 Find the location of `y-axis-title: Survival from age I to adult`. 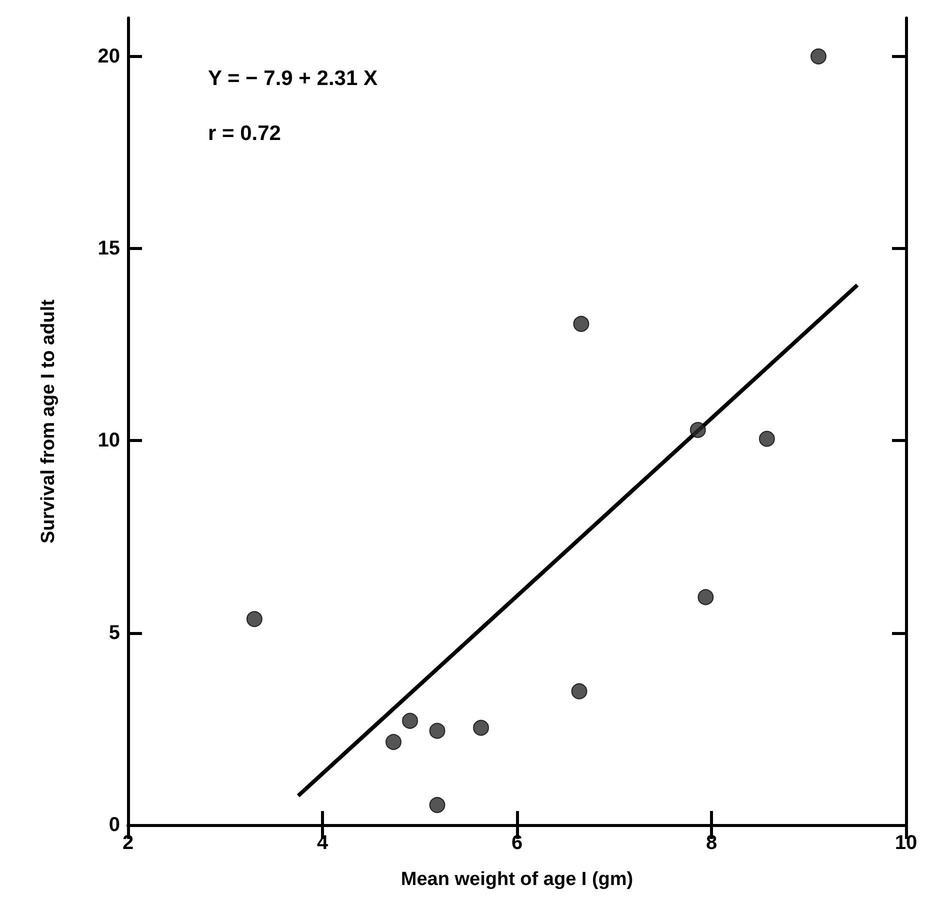

y-axis-title: Survival from age I to adult is located at coordinates (48, 421).